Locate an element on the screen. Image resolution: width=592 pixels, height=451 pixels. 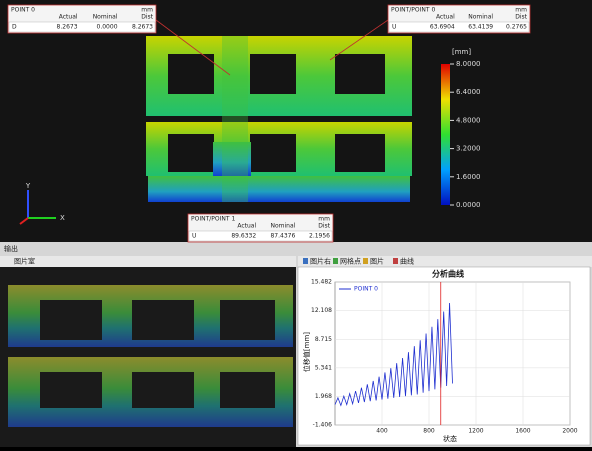
colorbar-label: 6.4000 is located at coordinates (468, 92).